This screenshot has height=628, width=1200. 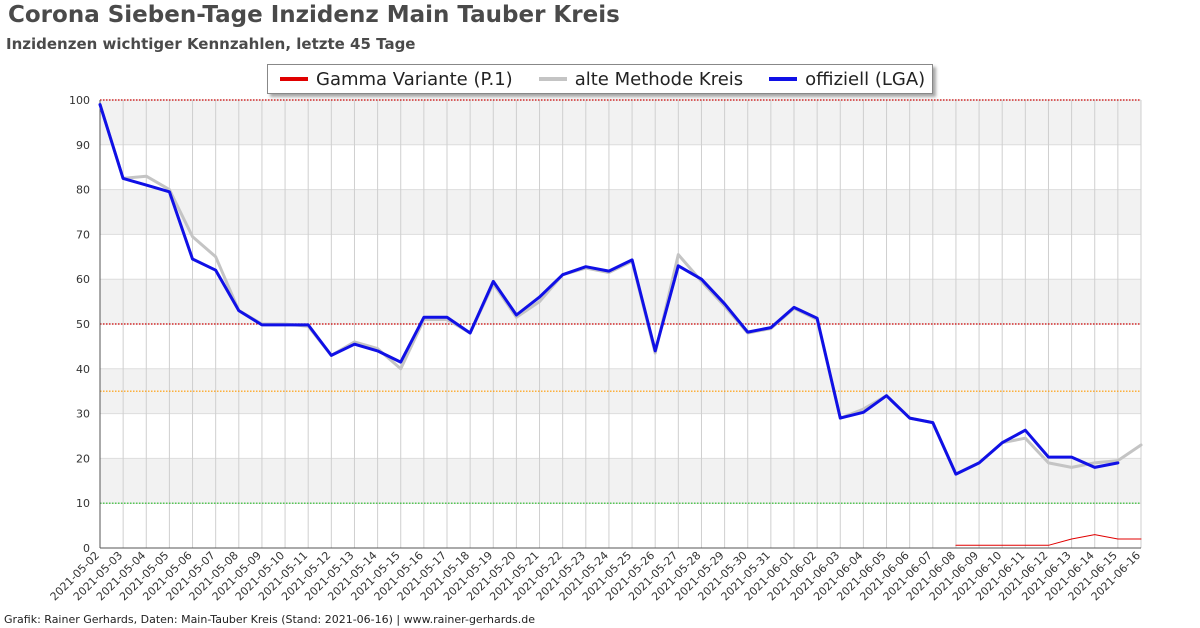 I want to click on legend-item-offiziell: offiziell (LGA), so click(x=843, y=79).